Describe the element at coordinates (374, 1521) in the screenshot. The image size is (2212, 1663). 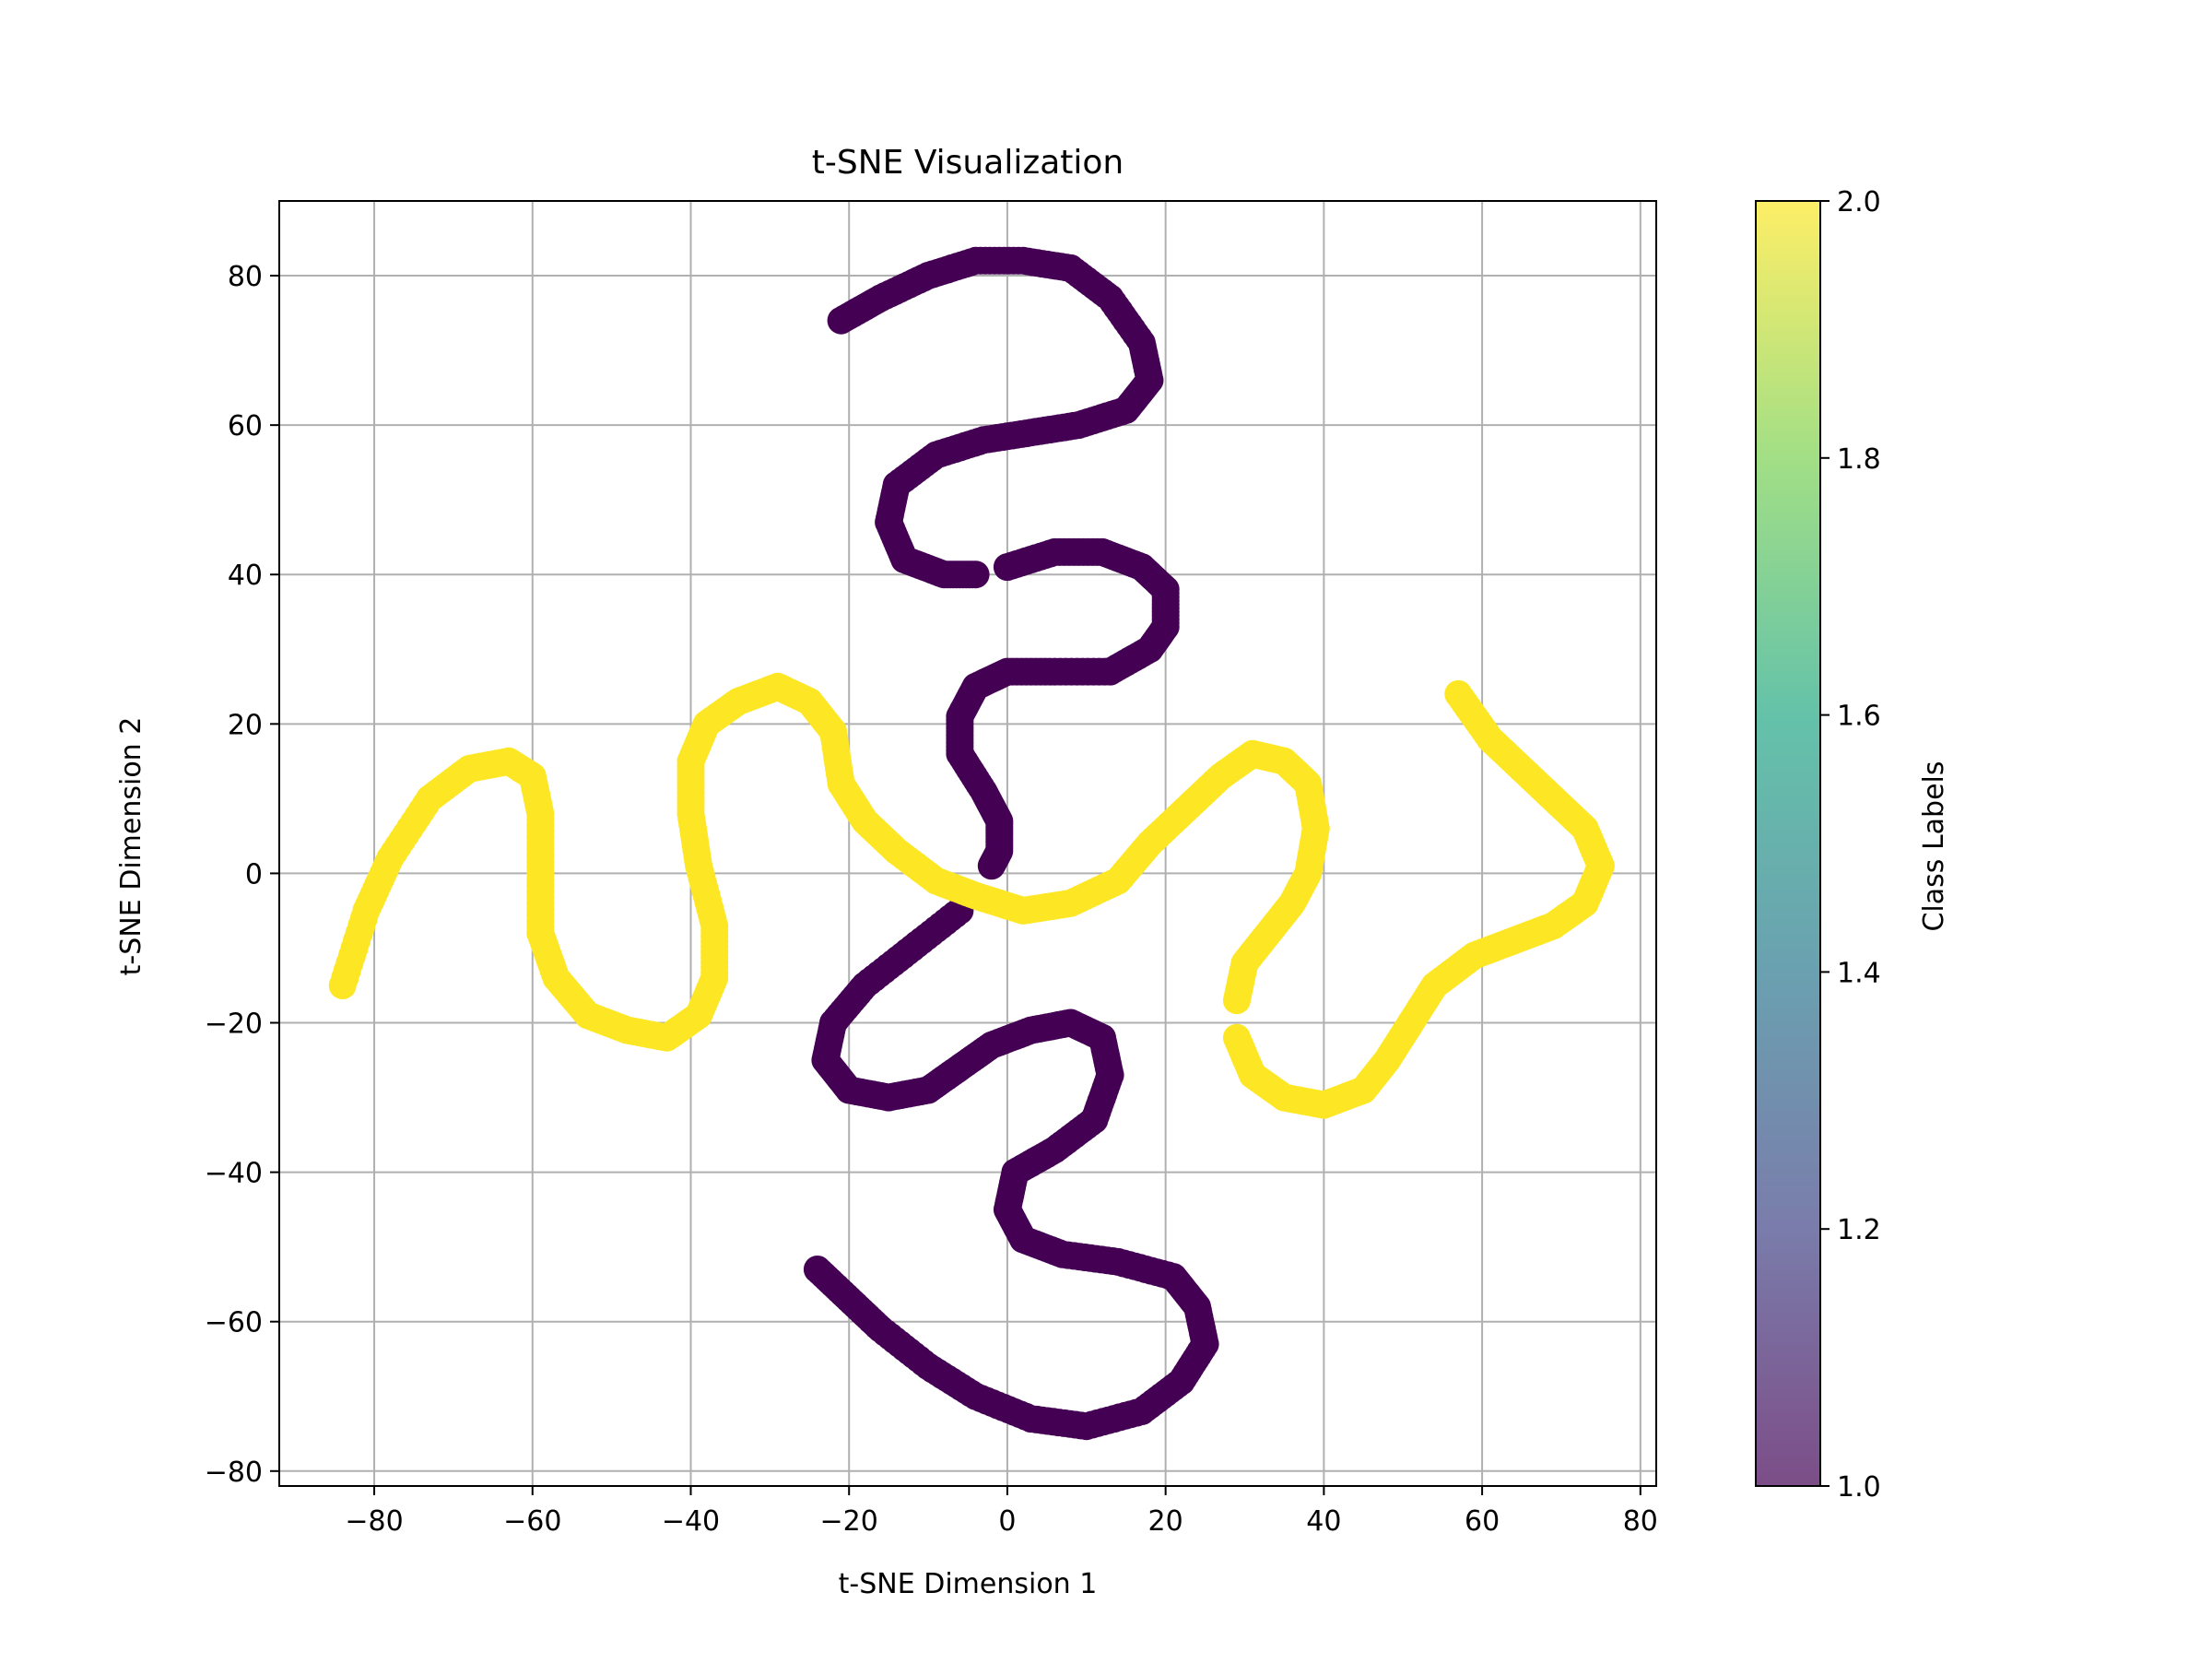
I see `x-tick-label: −80` at that location.